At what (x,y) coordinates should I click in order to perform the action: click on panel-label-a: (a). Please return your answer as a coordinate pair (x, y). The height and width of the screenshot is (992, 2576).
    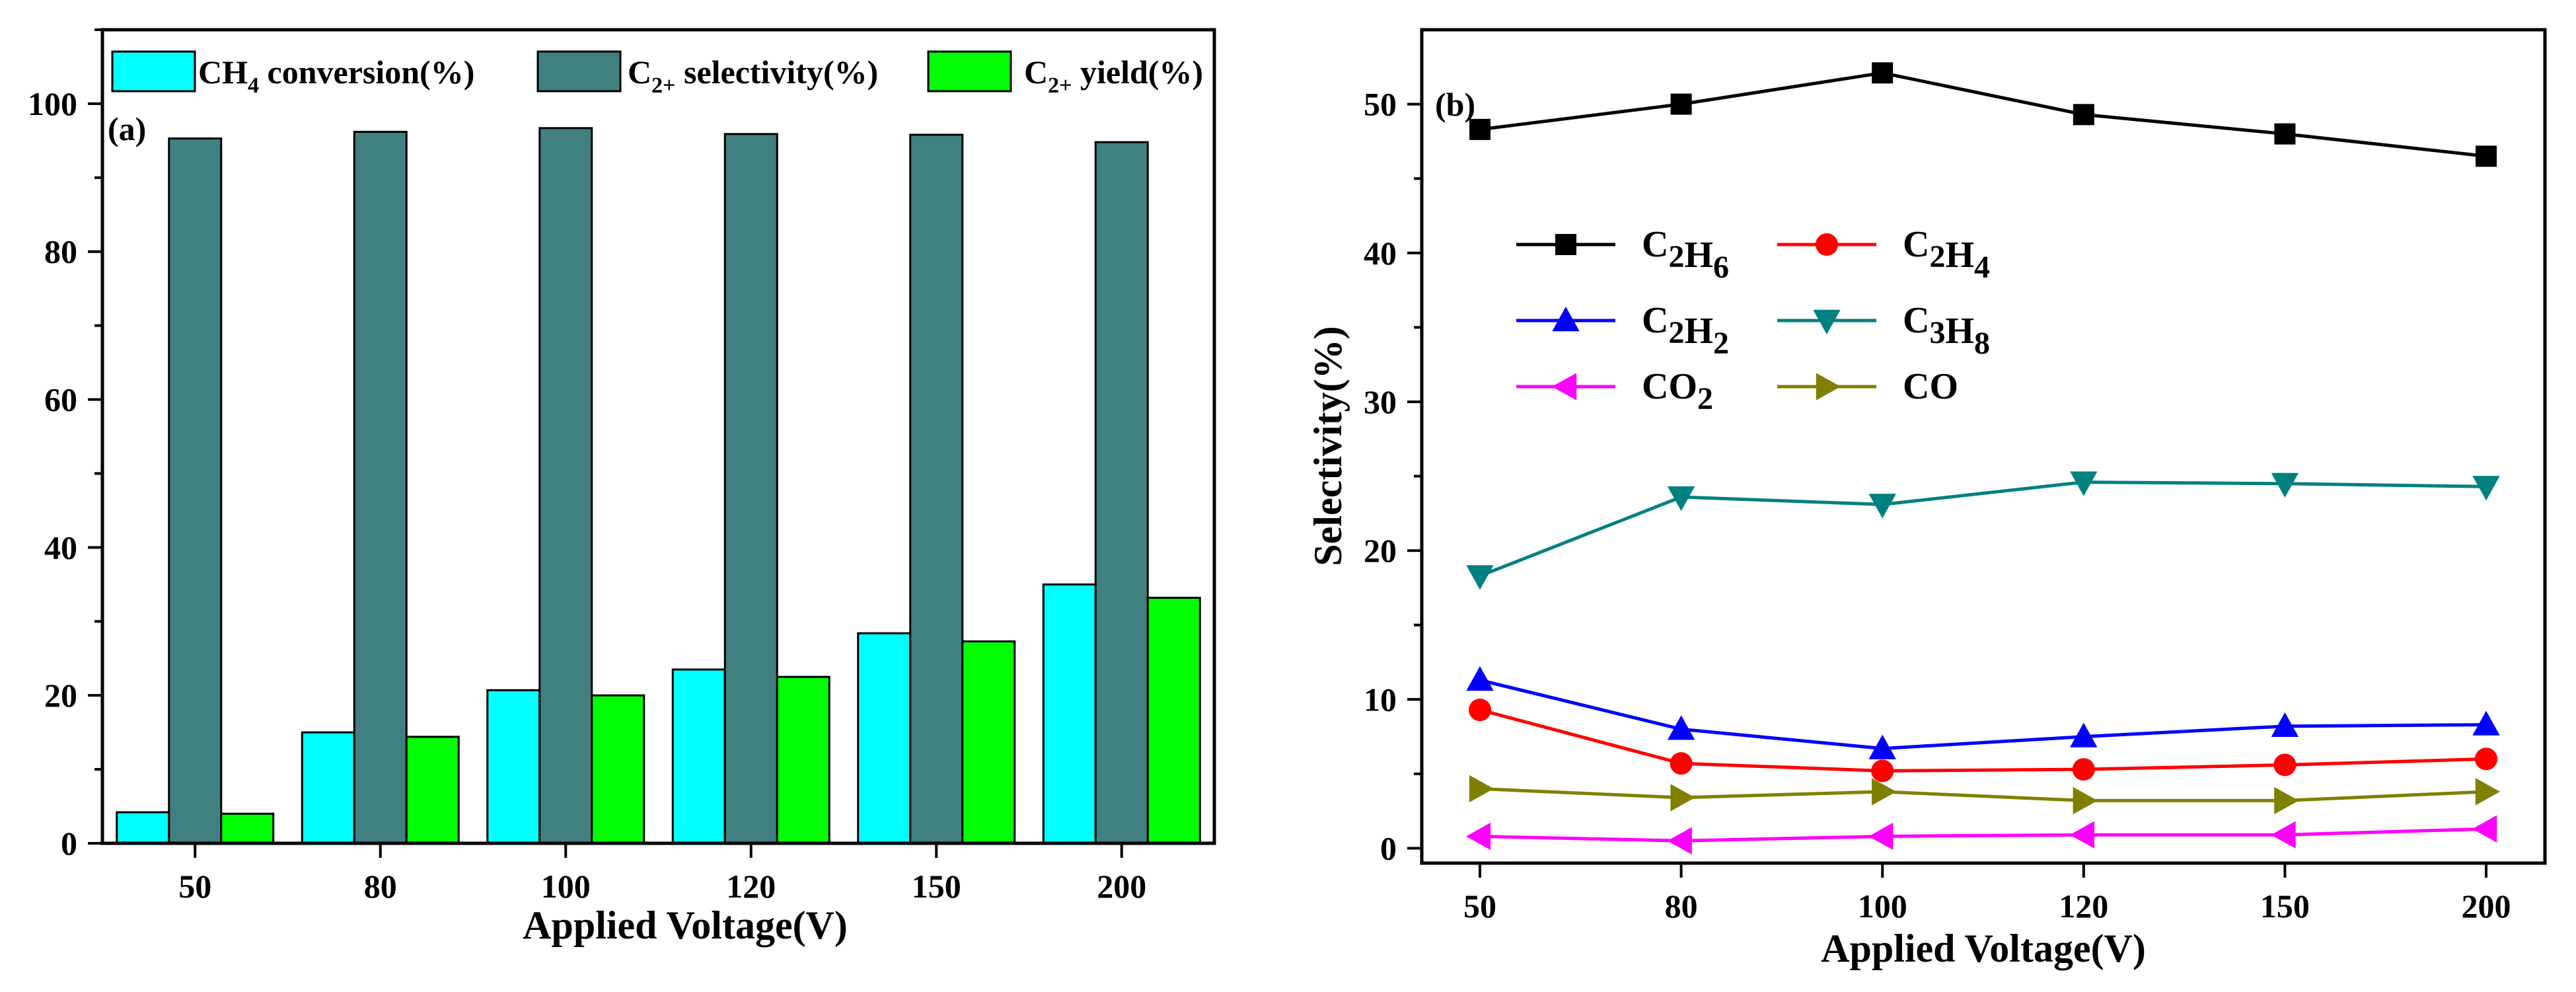
    Looking at the image, I should click on (127, 128).